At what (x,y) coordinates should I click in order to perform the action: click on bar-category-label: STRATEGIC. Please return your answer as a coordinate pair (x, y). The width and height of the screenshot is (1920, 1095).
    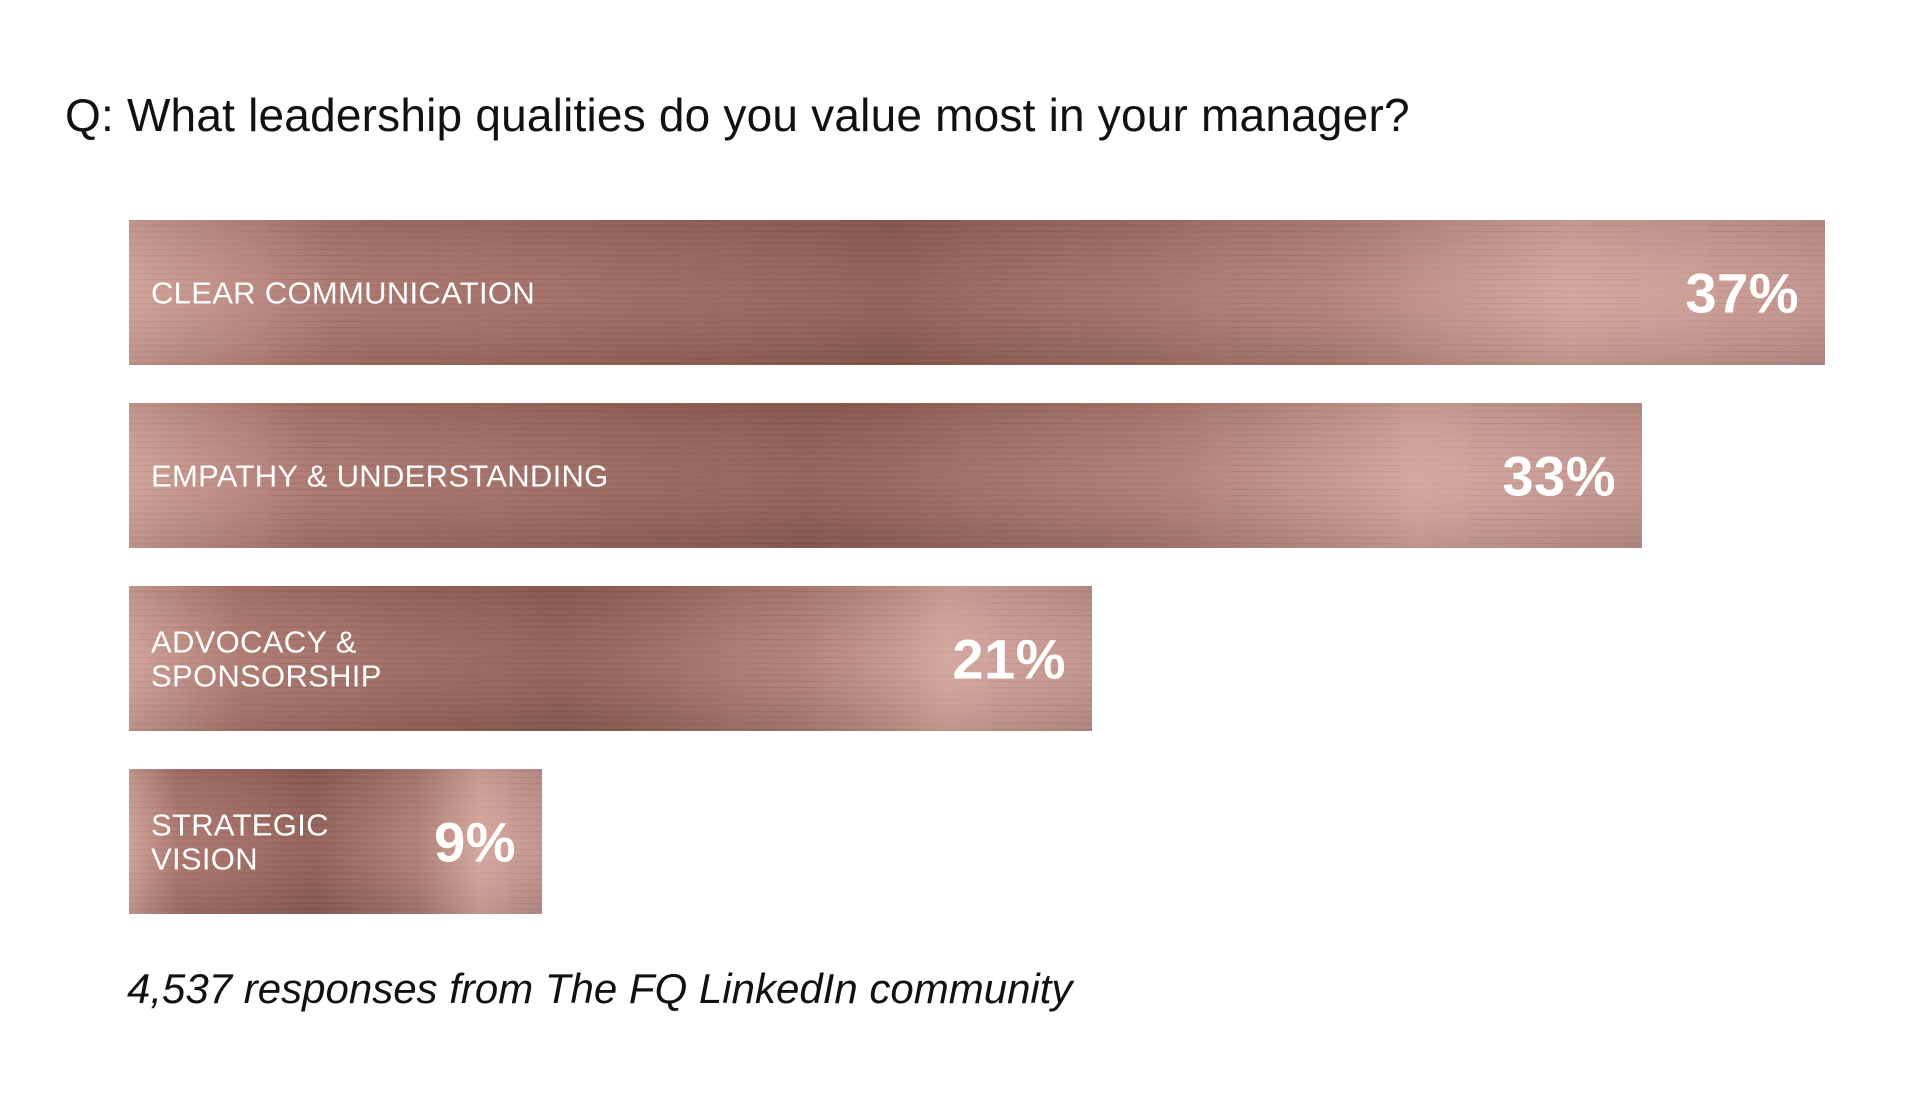
    Looking at the image, I should click on (240, 825).